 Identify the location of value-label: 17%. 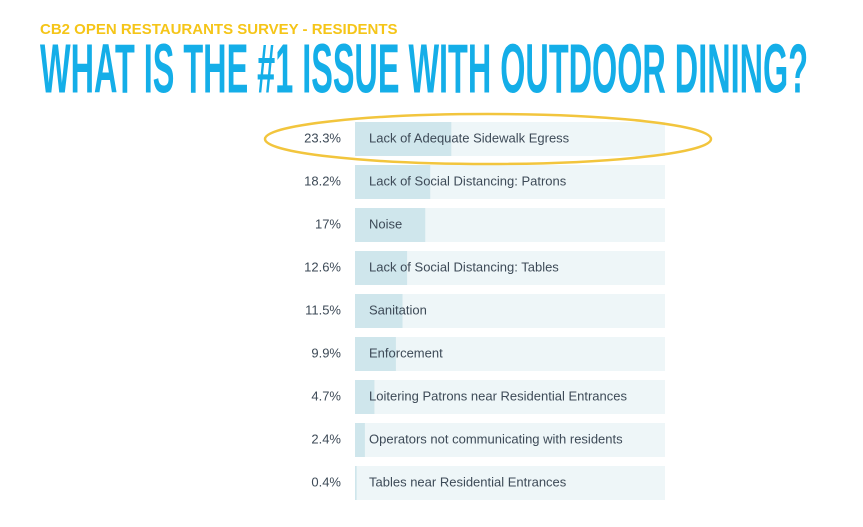
(328, 223).